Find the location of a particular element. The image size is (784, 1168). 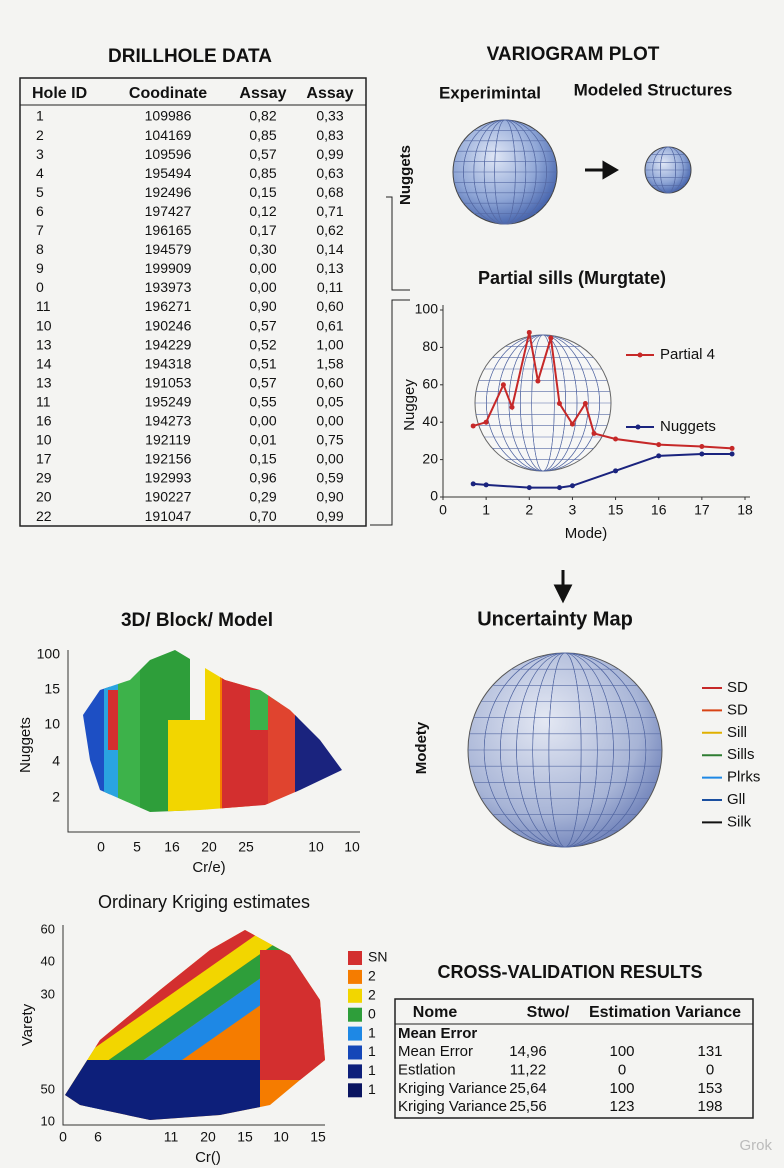

y-tick-label: 100 is located at coordinates (427, 309).